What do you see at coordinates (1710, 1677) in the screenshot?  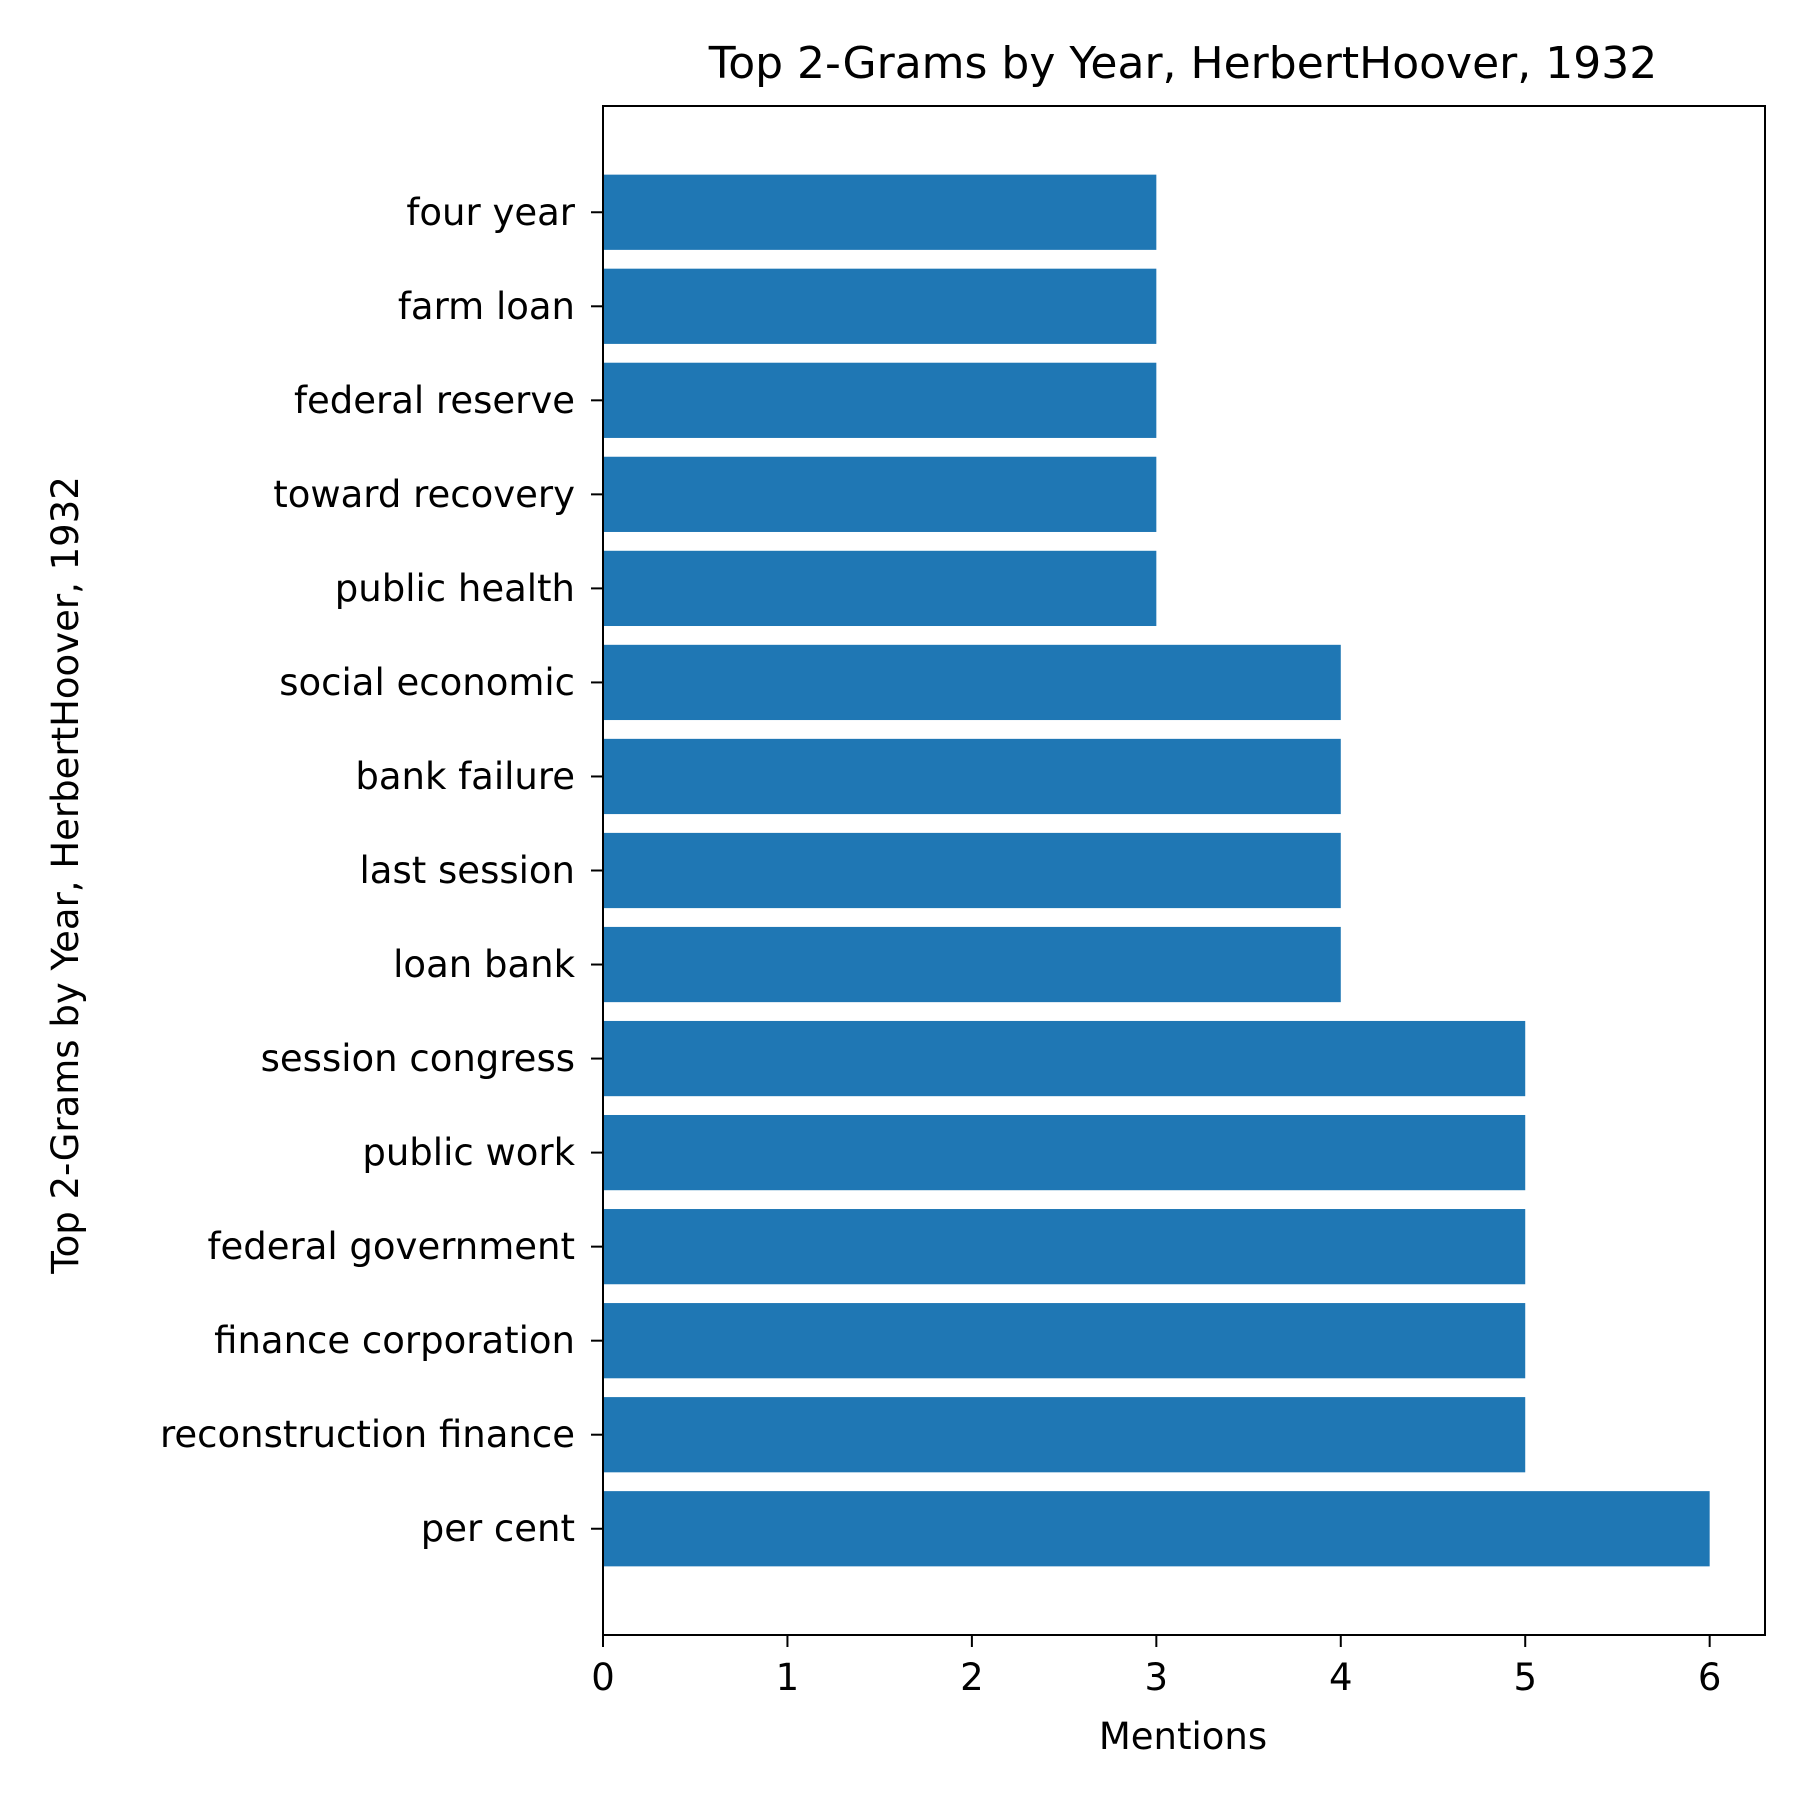 I see `x-tick-label: 6` at bounding box center [1710, 1677].